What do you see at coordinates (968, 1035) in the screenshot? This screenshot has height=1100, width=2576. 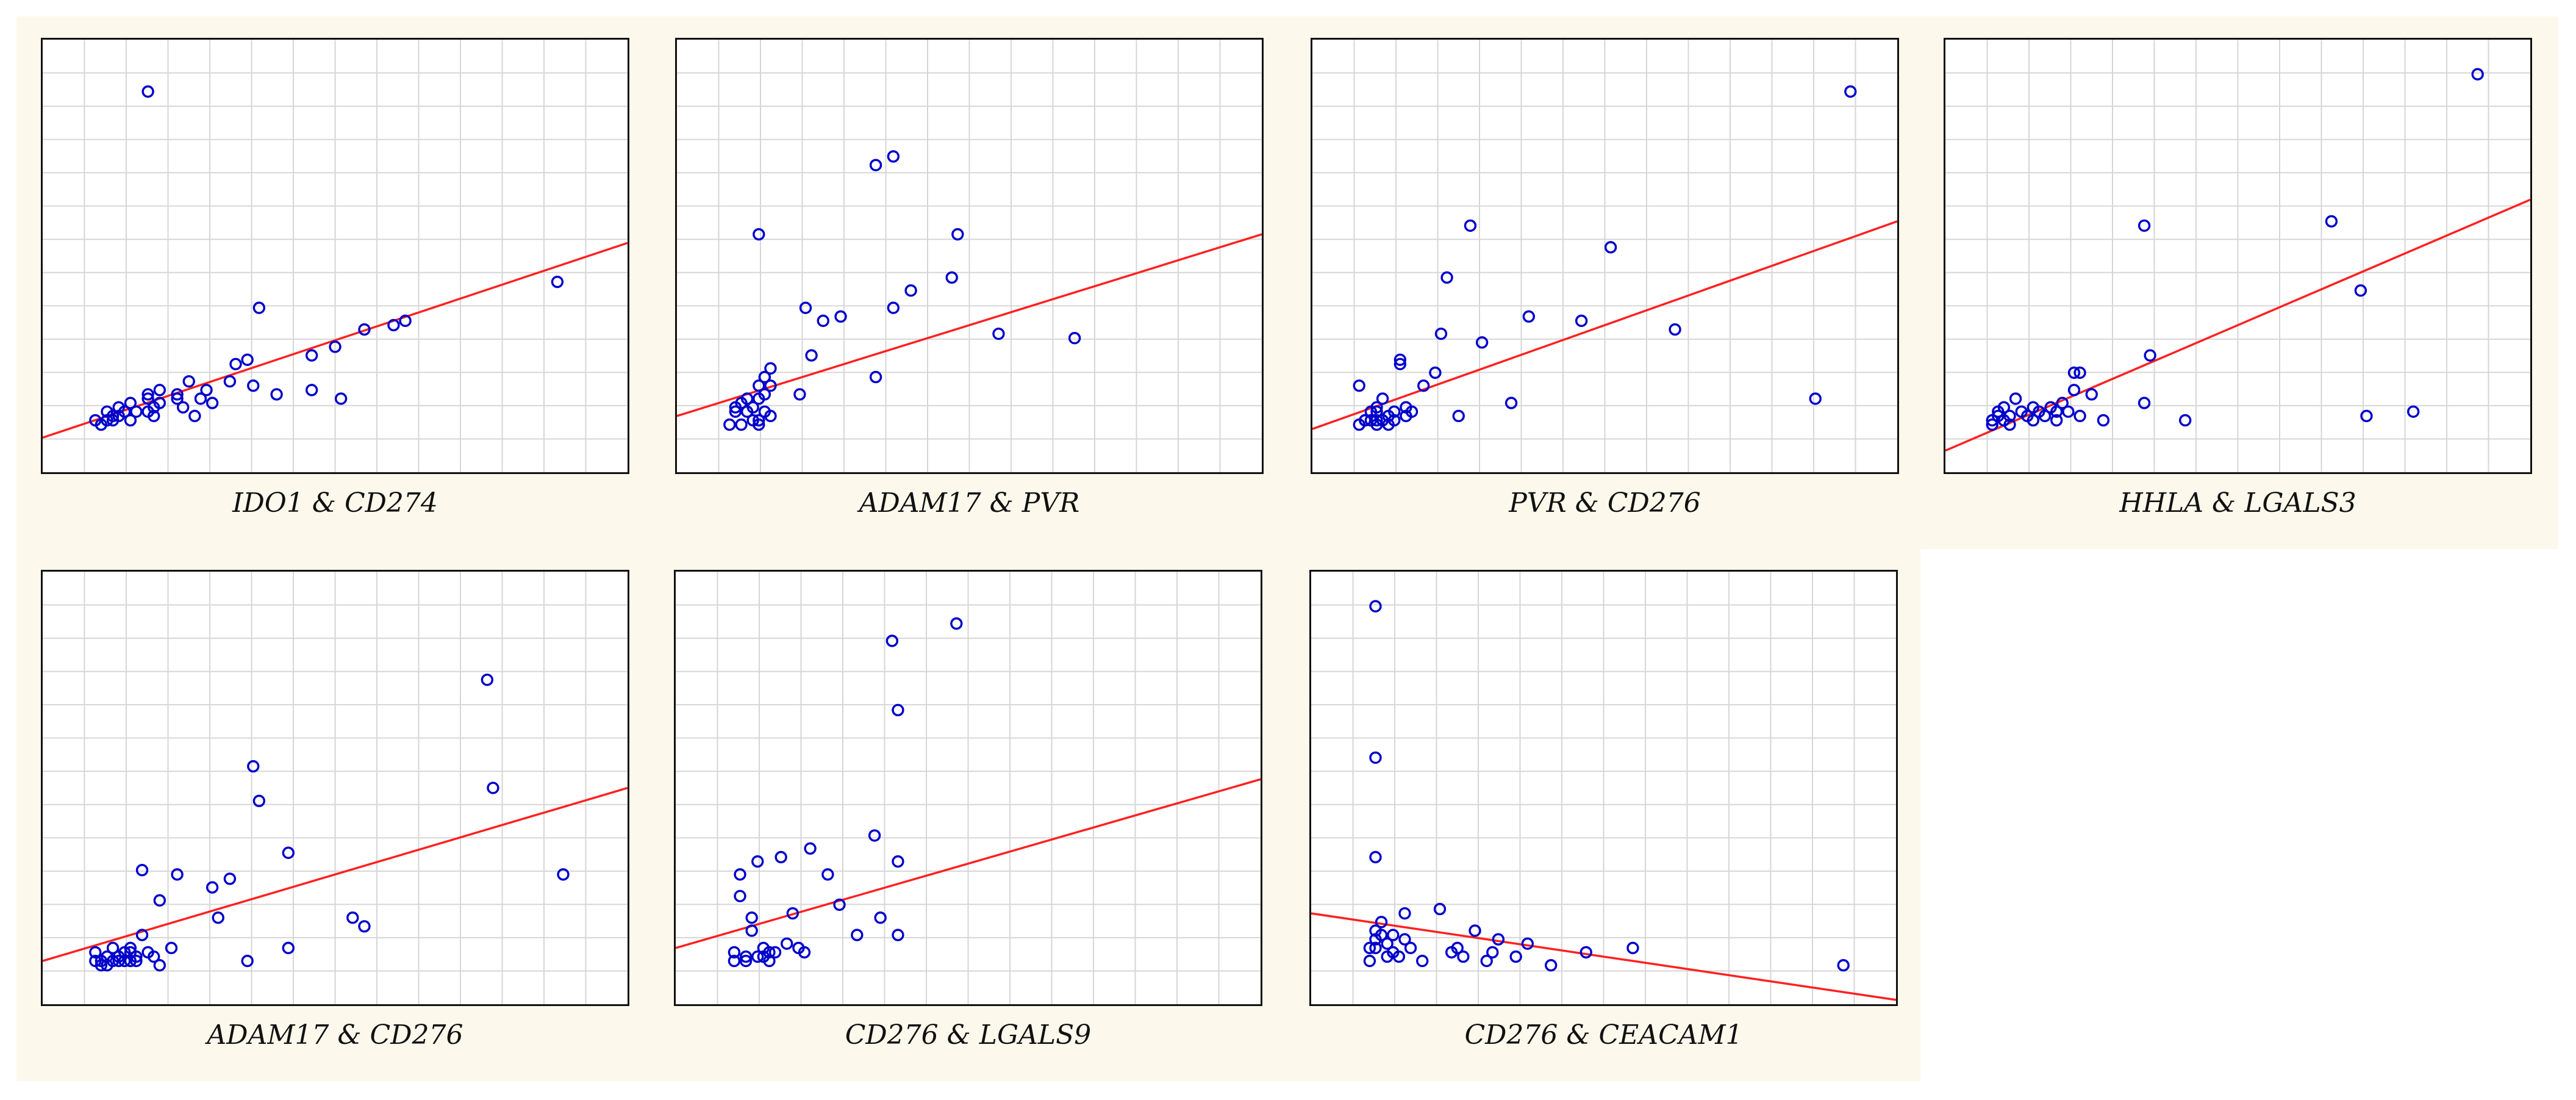 I see `chart-title: CD276 & LGALS9` at bounding box center [968, 1035].